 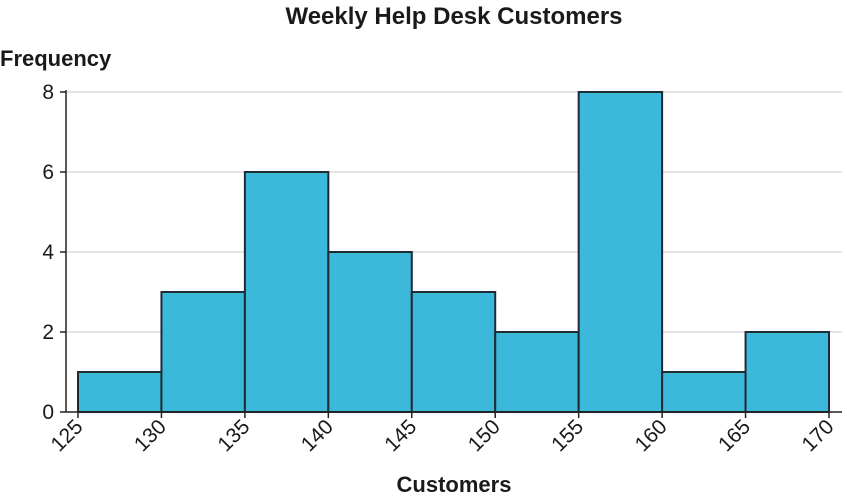 I want to click on y-tick-label: 8, so click(x=48, y=92).